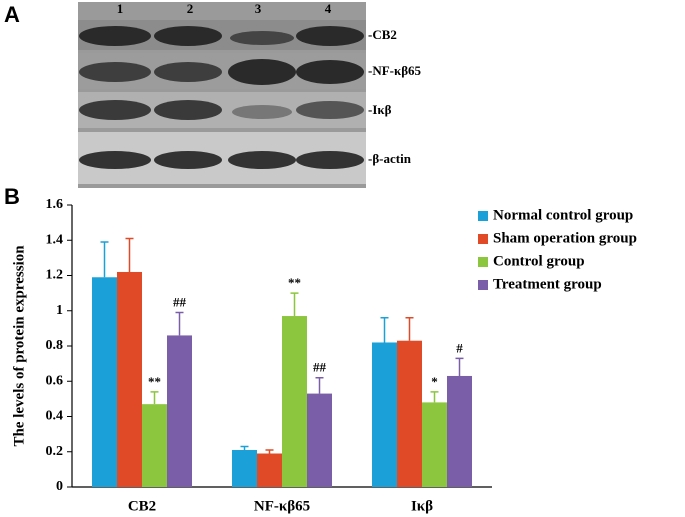  Describe the element at coordinates (55, 275) in the screenshot. I see `y-tick-label: 1.2` at that location.